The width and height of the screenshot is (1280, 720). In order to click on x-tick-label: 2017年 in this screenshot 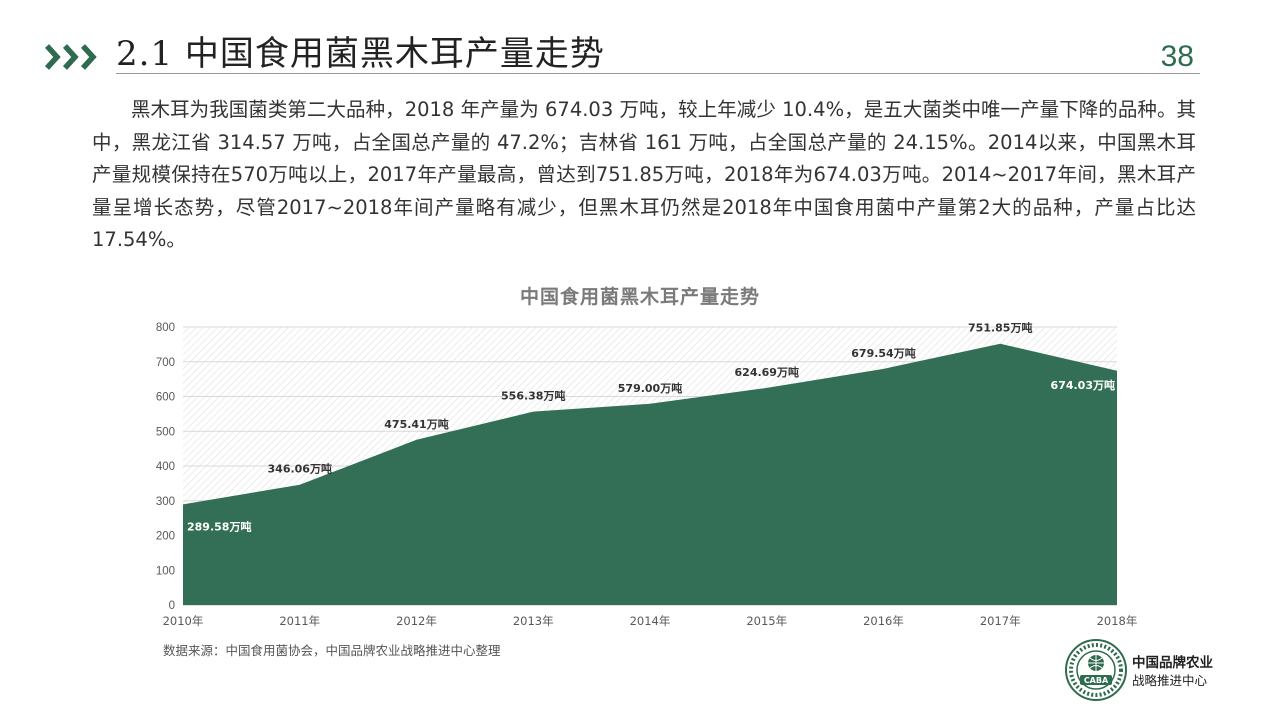, I will do `click(1000, 621)`.